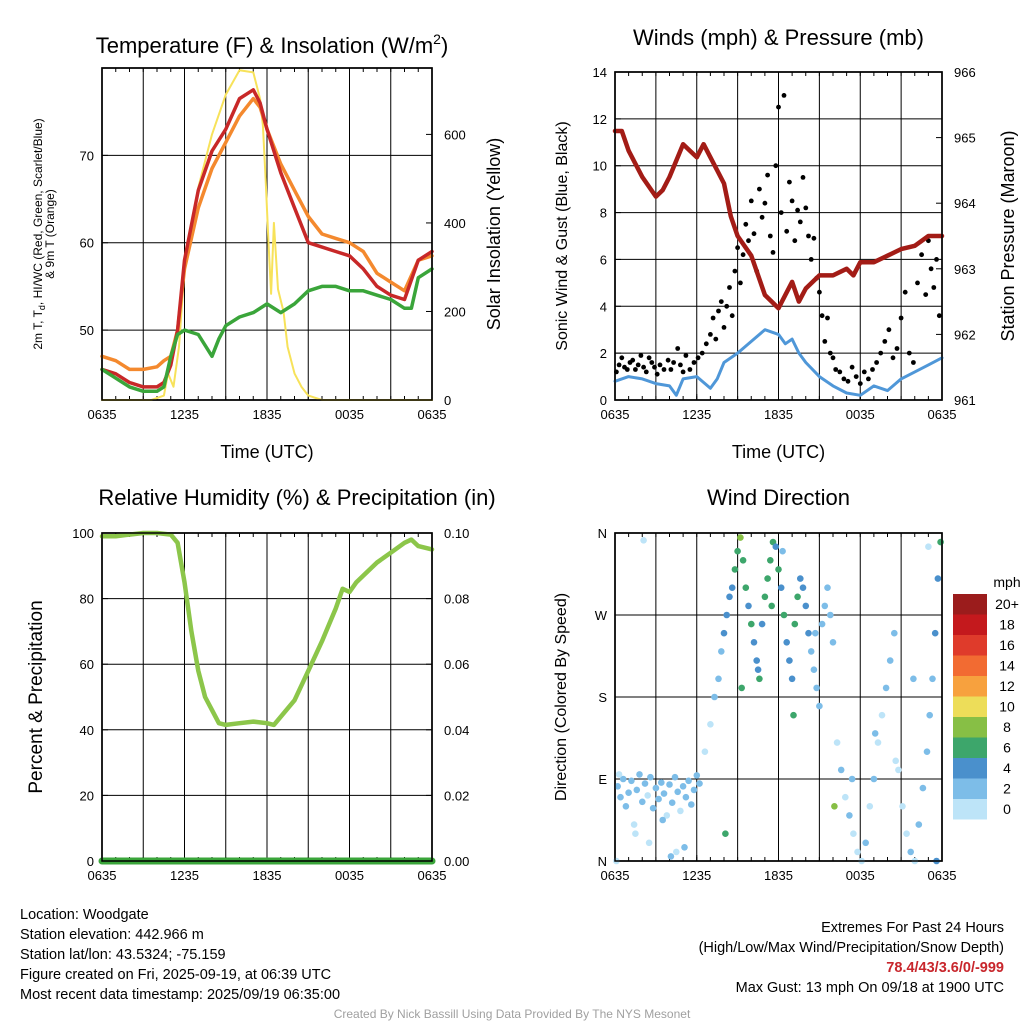 The height and width of the screenshot is (1024, 1024). Describe the element at coordinates (1007, 604) in the screenshot. I see `legend-label: 20+` at that location.